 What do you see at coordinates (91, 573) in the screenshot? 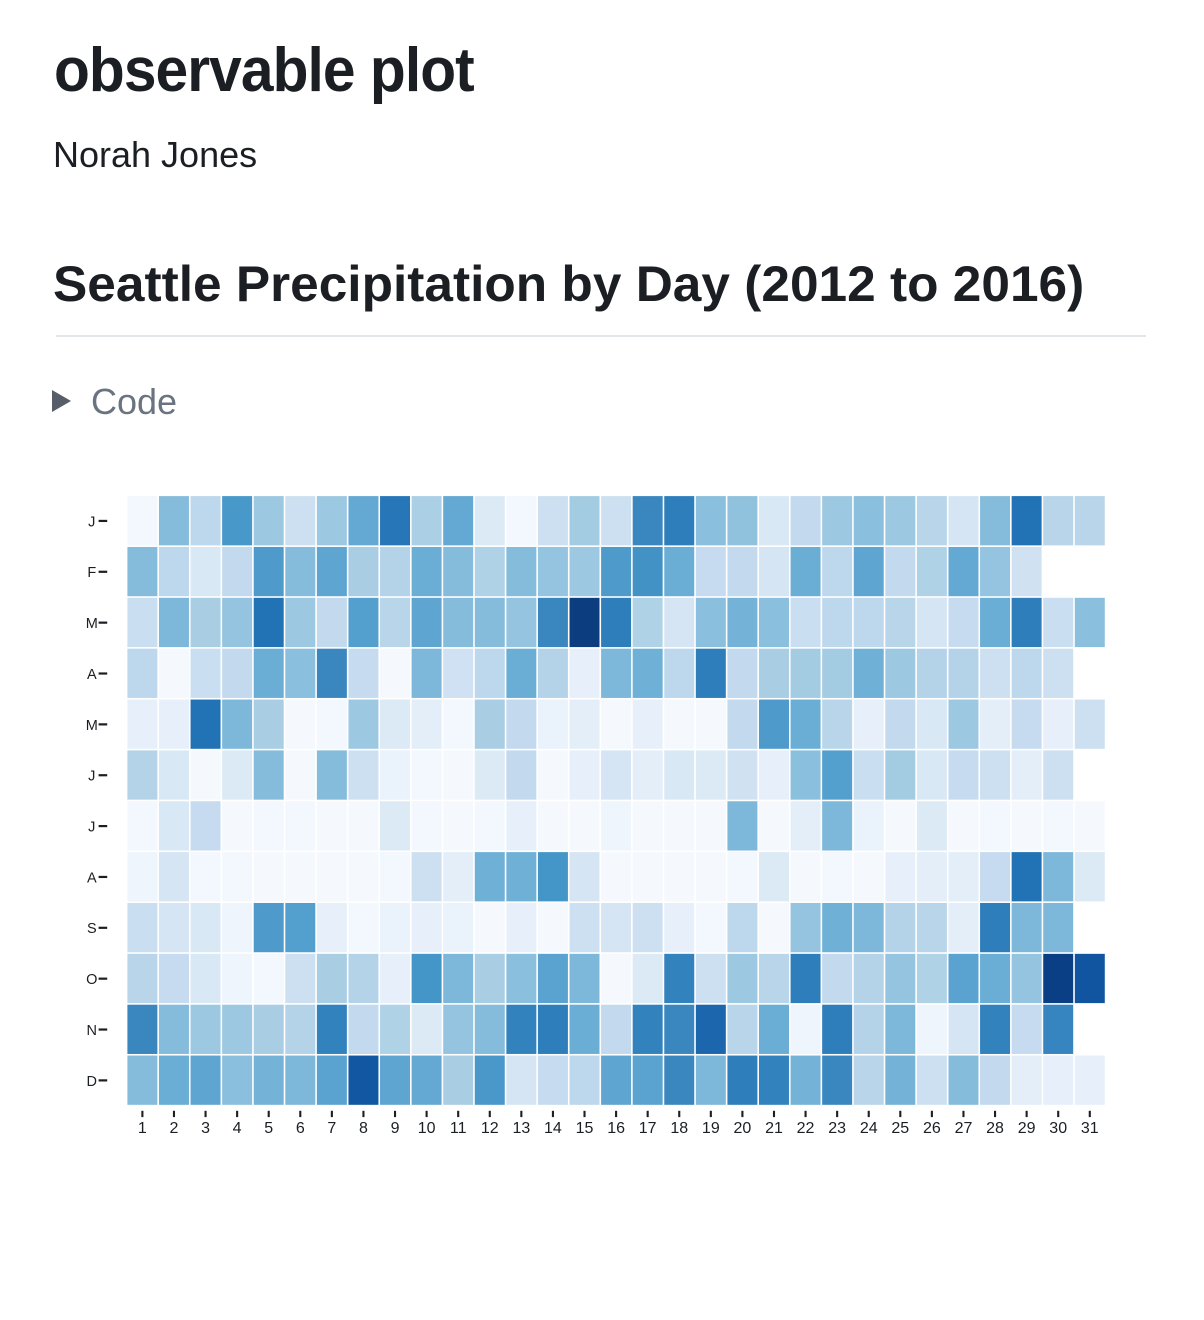
I see `svg-text: F` at bounding box center [91, 573].